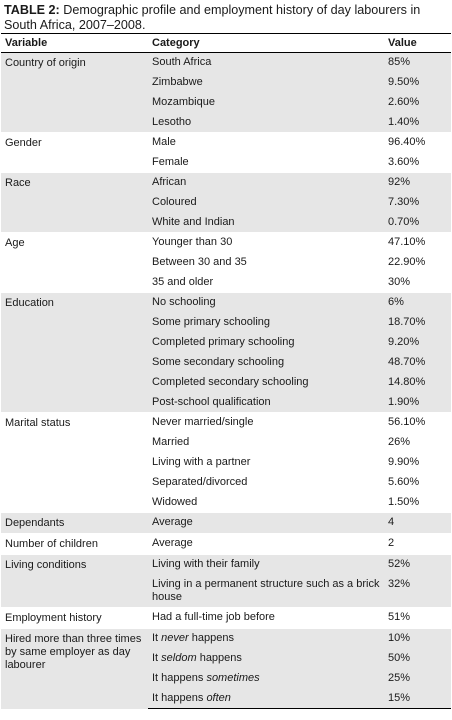  Describe the element at coordinates (266, 422) in the screenshot. I see `category-cell: Never married/single` at that location.